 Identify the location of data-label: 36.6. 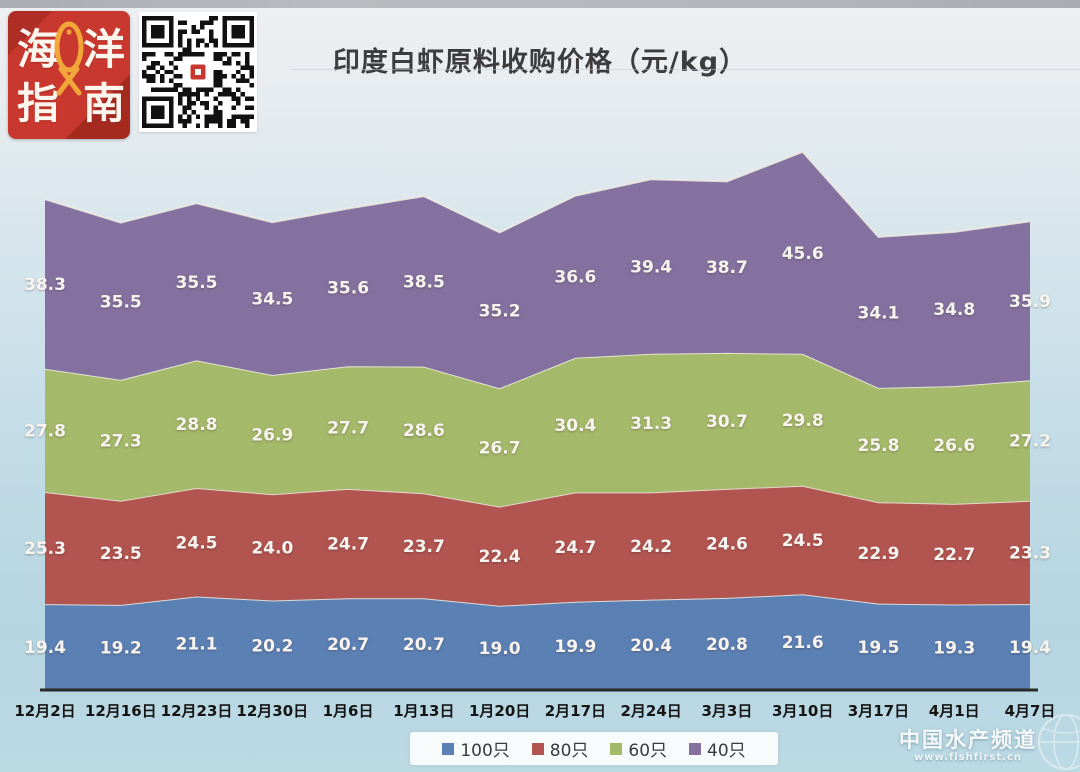
(575, 278).